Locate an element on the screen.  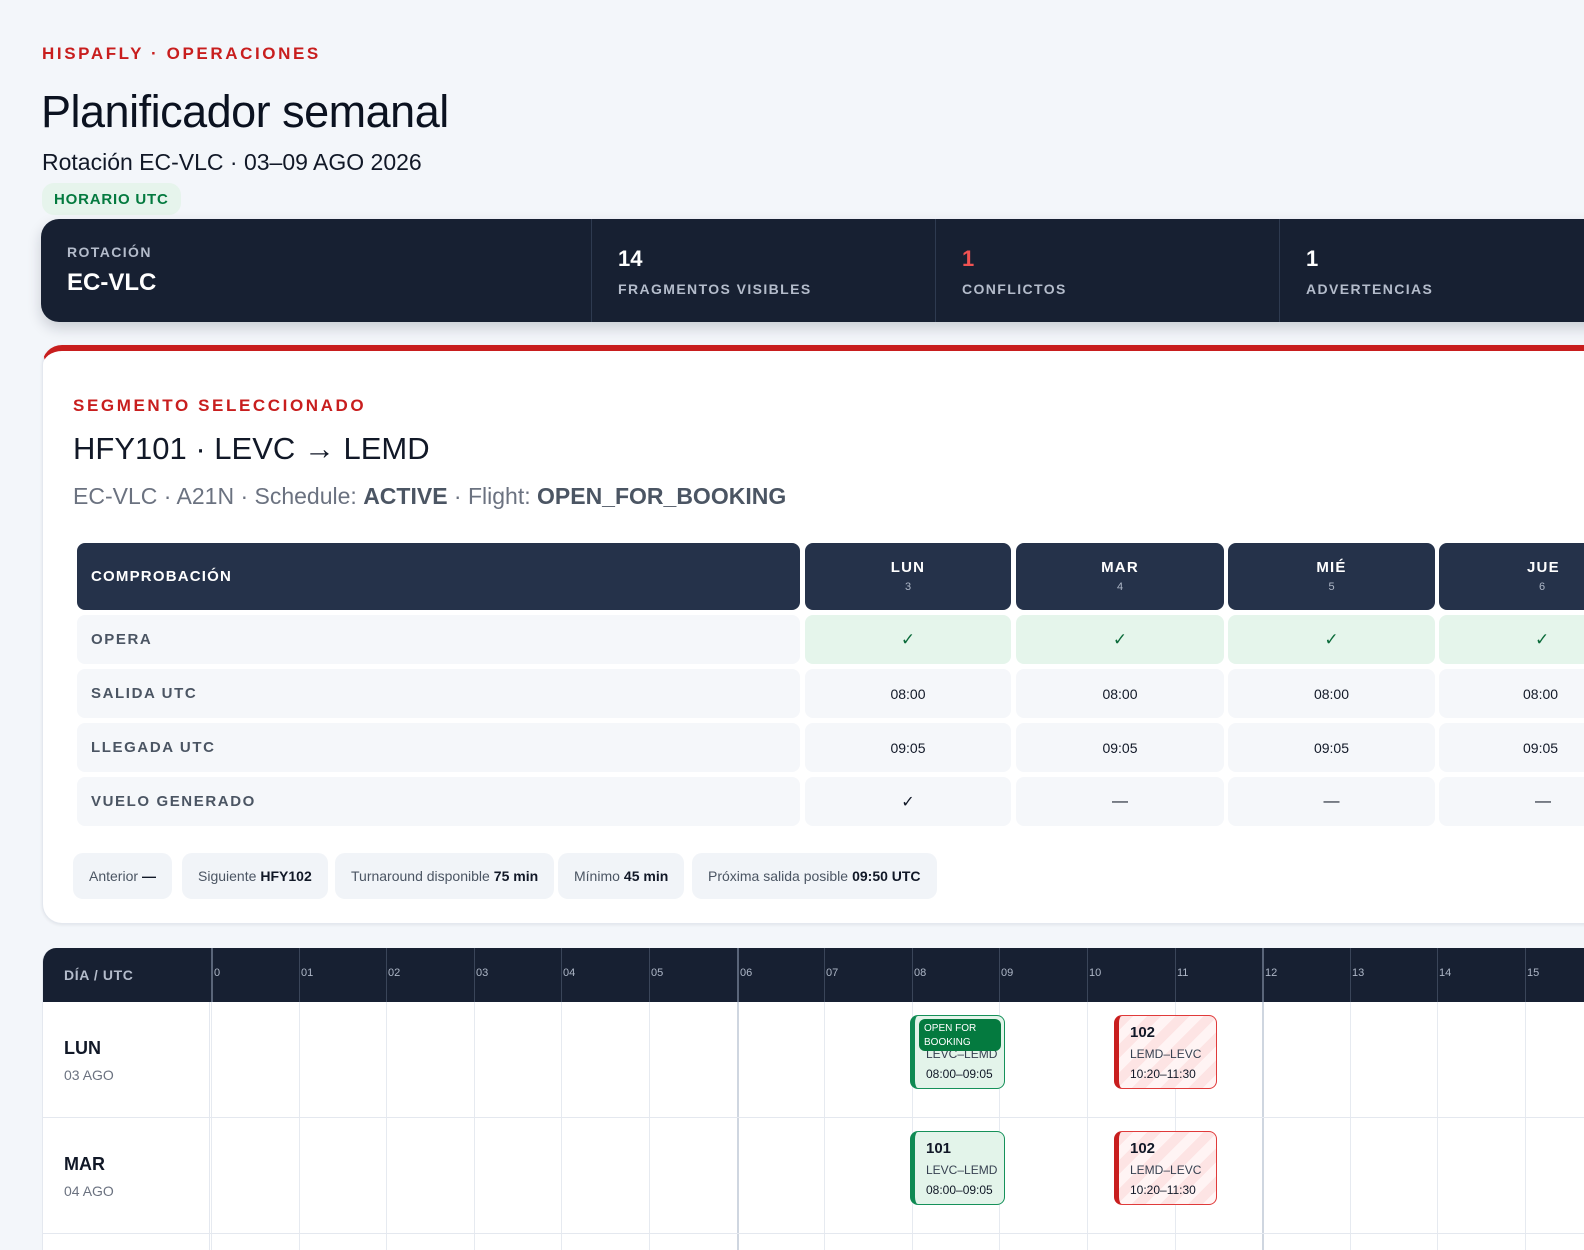
flight-route: LEMD–LEVC is located at coordinates (1166, 1170).